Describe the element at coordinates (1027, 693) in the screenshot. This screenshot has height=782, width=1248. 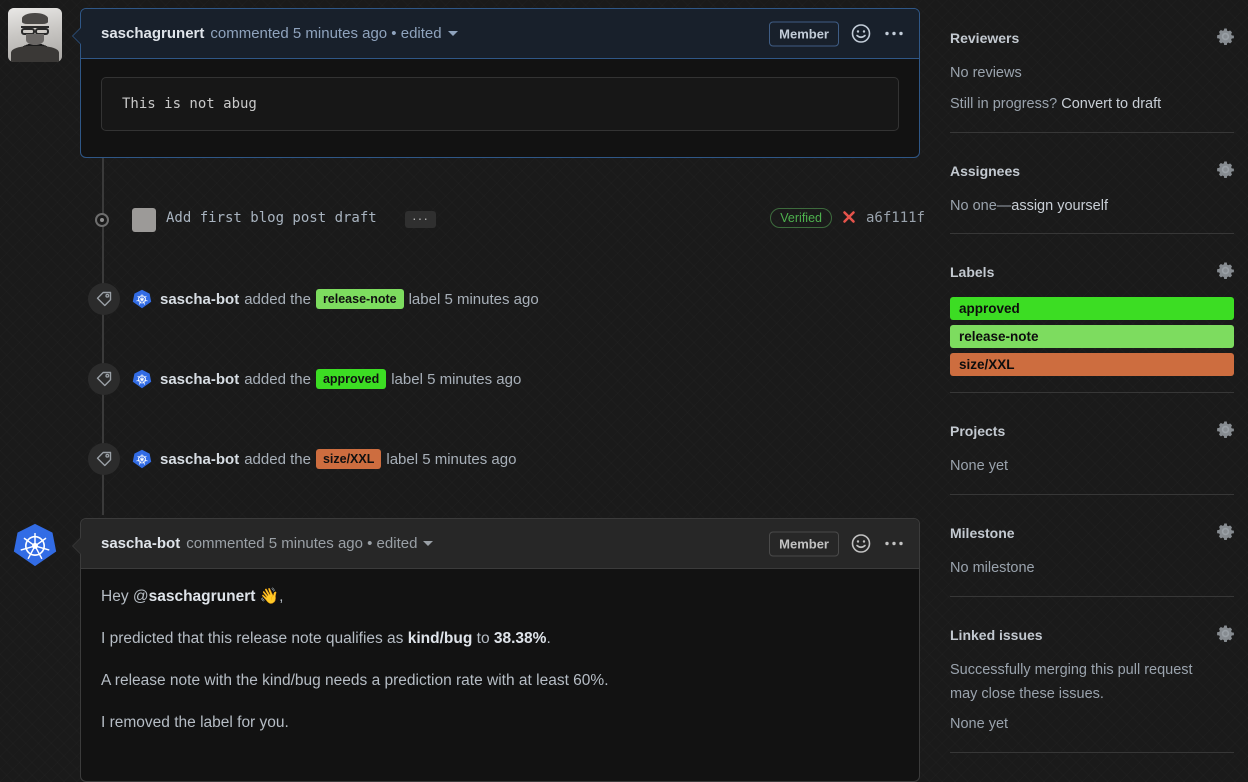
I see `linked-issues-help-line2: may close these issues.` at that location.